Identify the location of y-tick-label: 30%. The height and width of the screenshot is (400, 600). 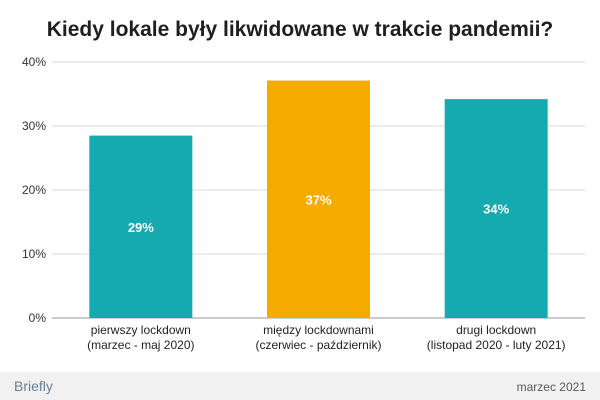
(34, 126).